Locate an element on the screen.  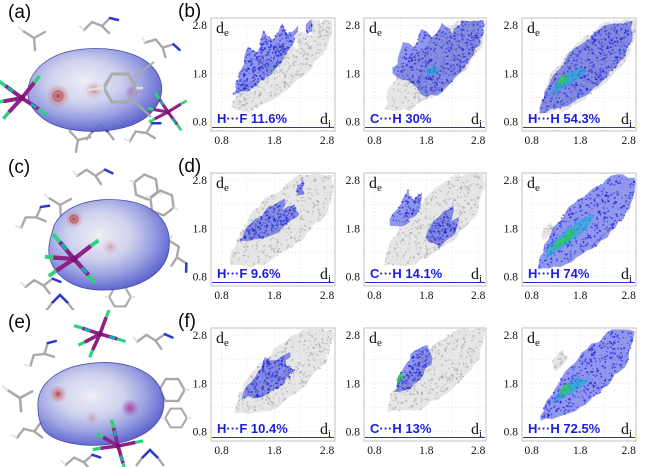
fingerprint-plot-CH-r1: 0.8 1.8 2.8 0.8 1.8 2.8 de di C···H 30% is located at coordinates (416, 82).